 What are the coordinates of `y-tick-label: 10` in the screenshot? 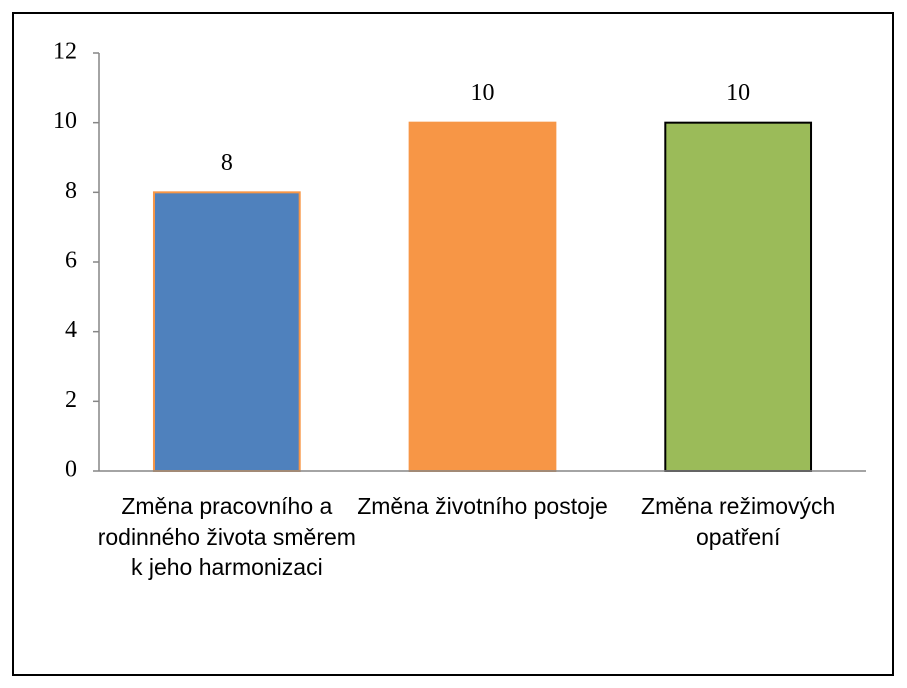 It's located at (65, 121).